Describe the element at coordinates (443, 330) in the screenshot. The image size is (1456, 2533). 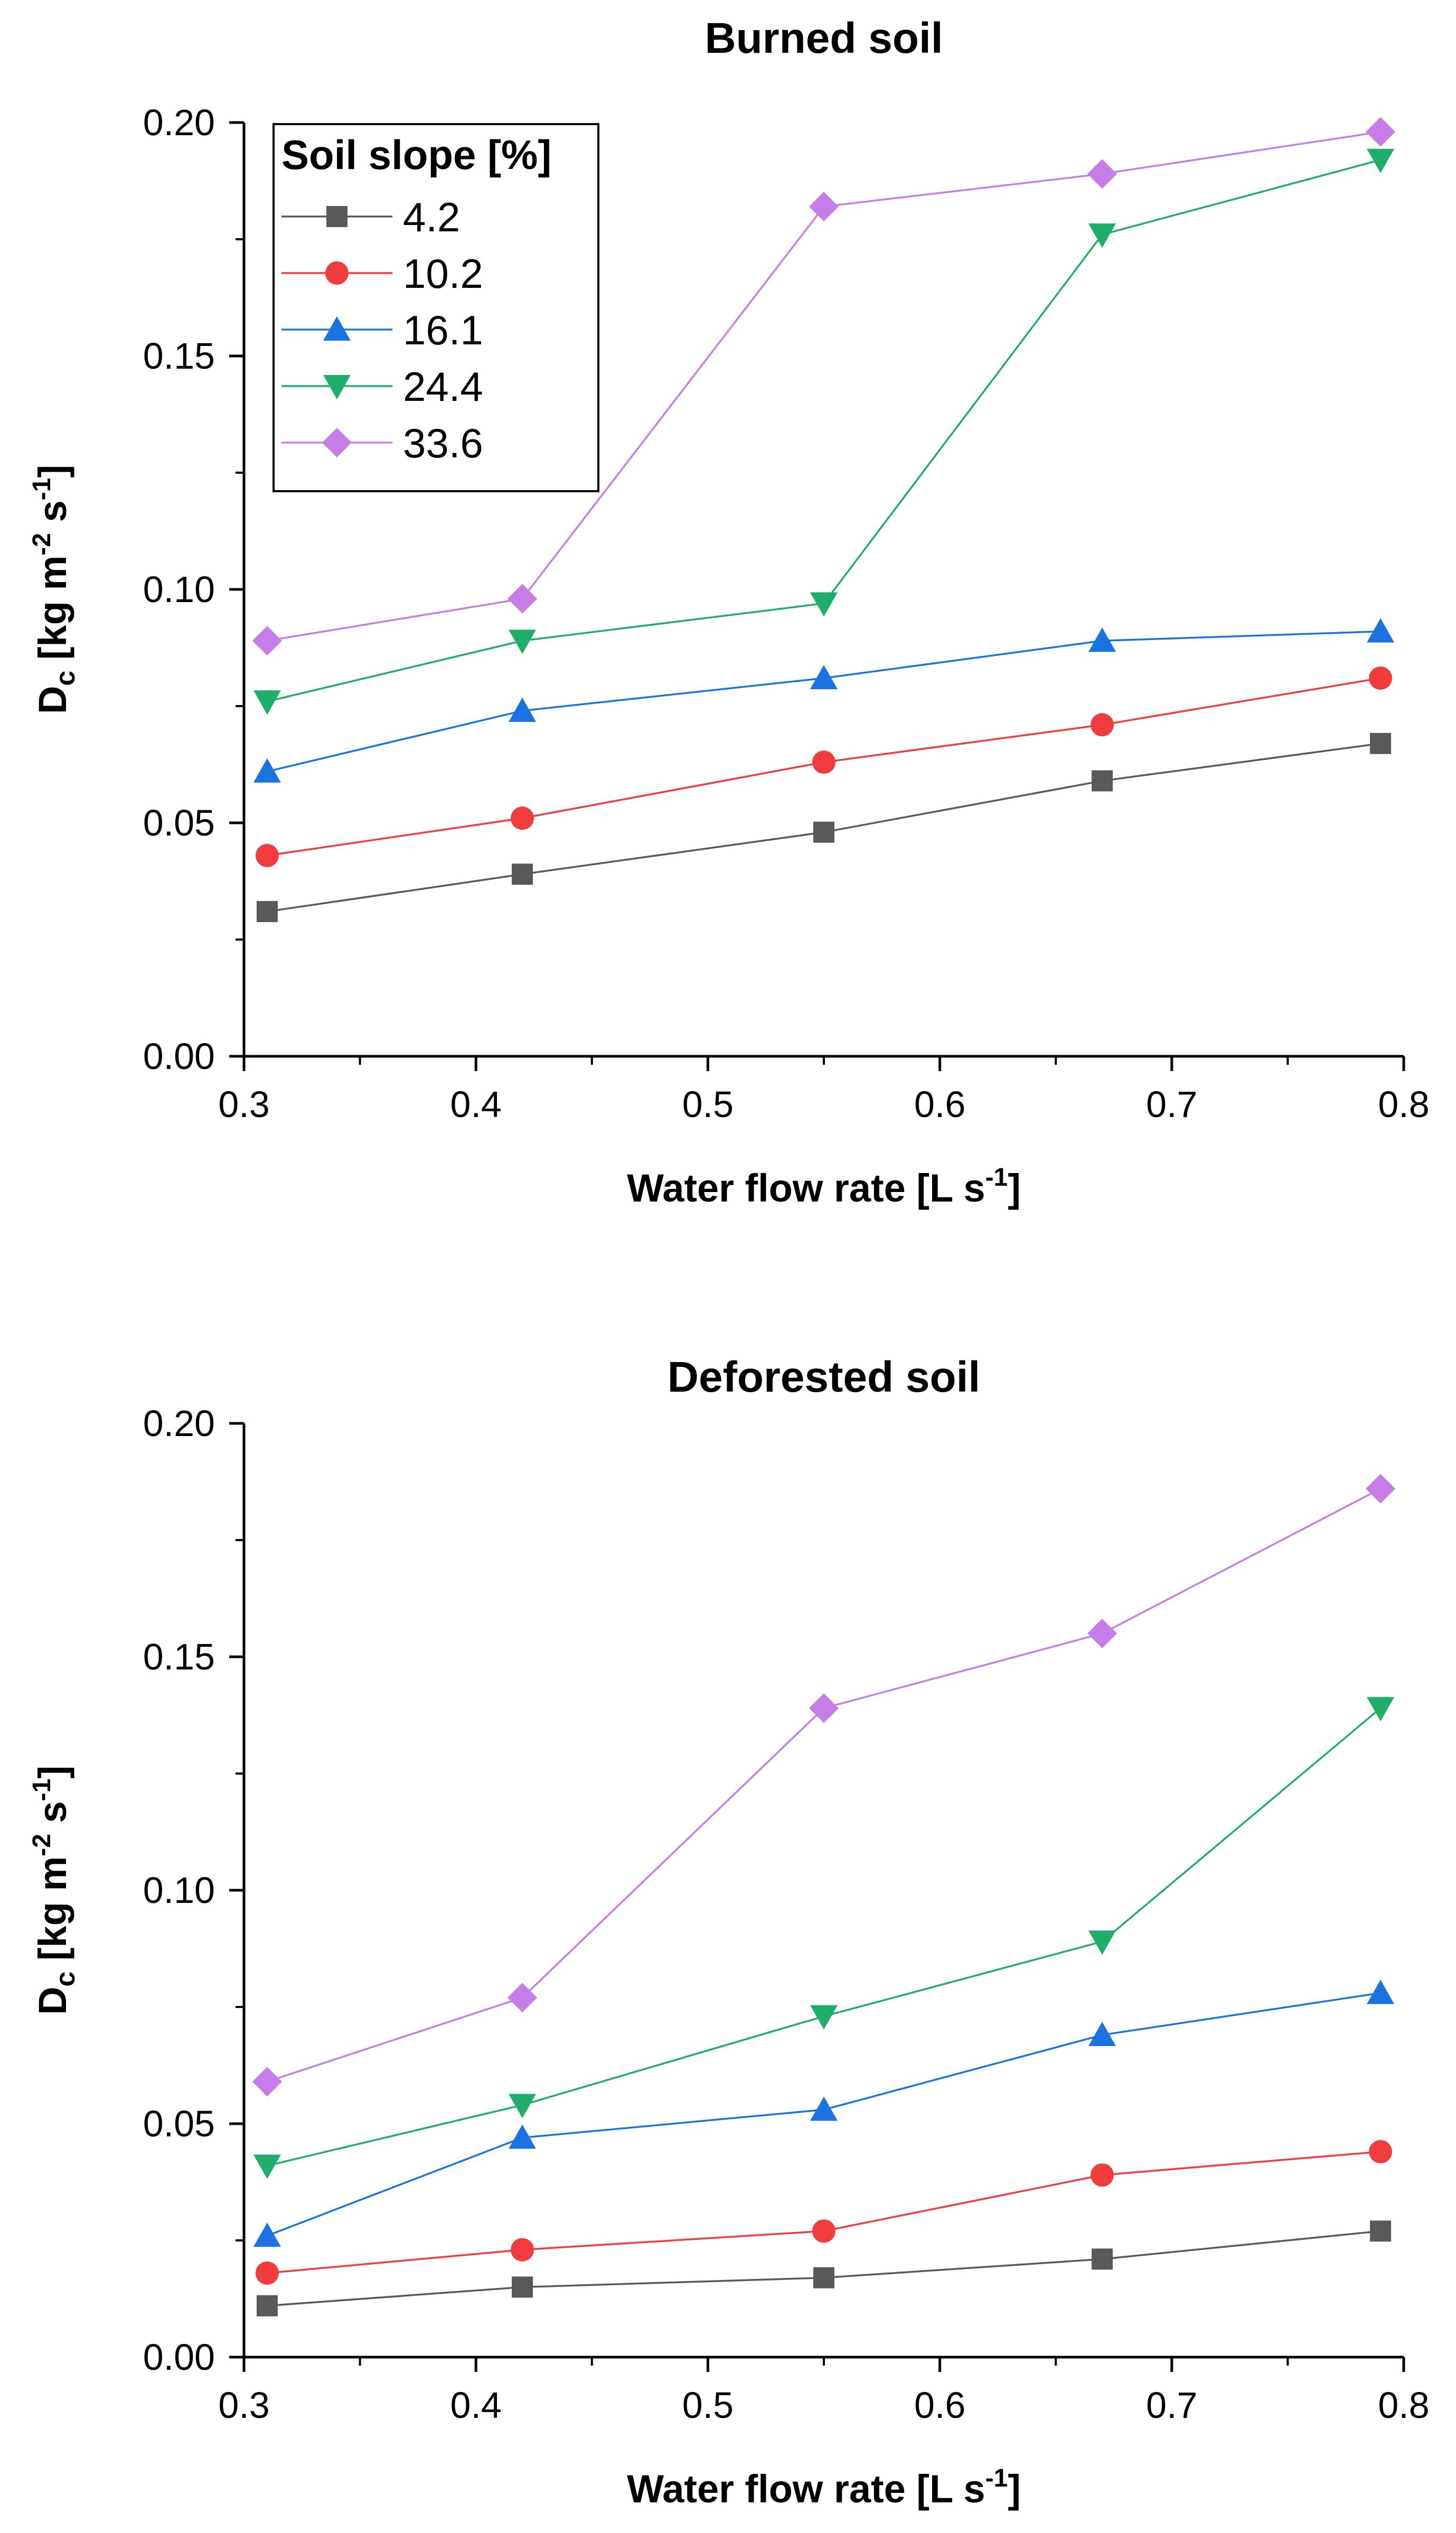
I see `legend-label: 16.1` at that location.